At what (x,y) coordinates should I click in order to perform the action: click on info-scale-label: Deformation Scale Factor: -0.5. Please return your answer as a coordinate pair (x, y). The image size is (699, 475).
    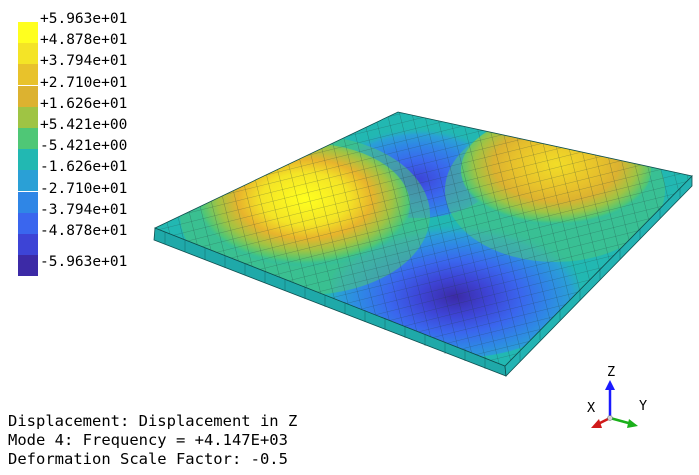
    Looking at the image, I should click on (148, 459).